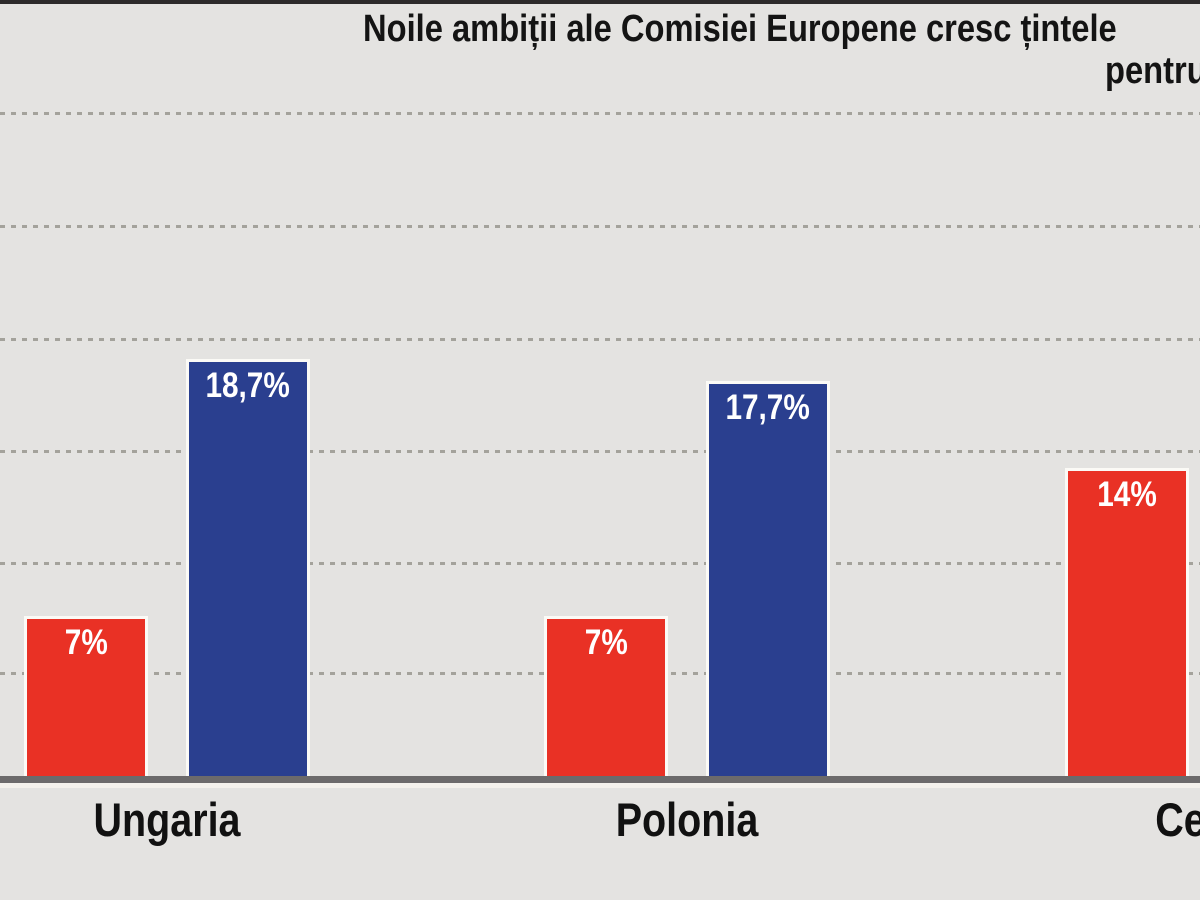 This screenshot has width=1200, height=900. What do you see at coordinates (600, 451) in the screenshot?
I see `gridline-15pct` at bounding box center [600, 451].